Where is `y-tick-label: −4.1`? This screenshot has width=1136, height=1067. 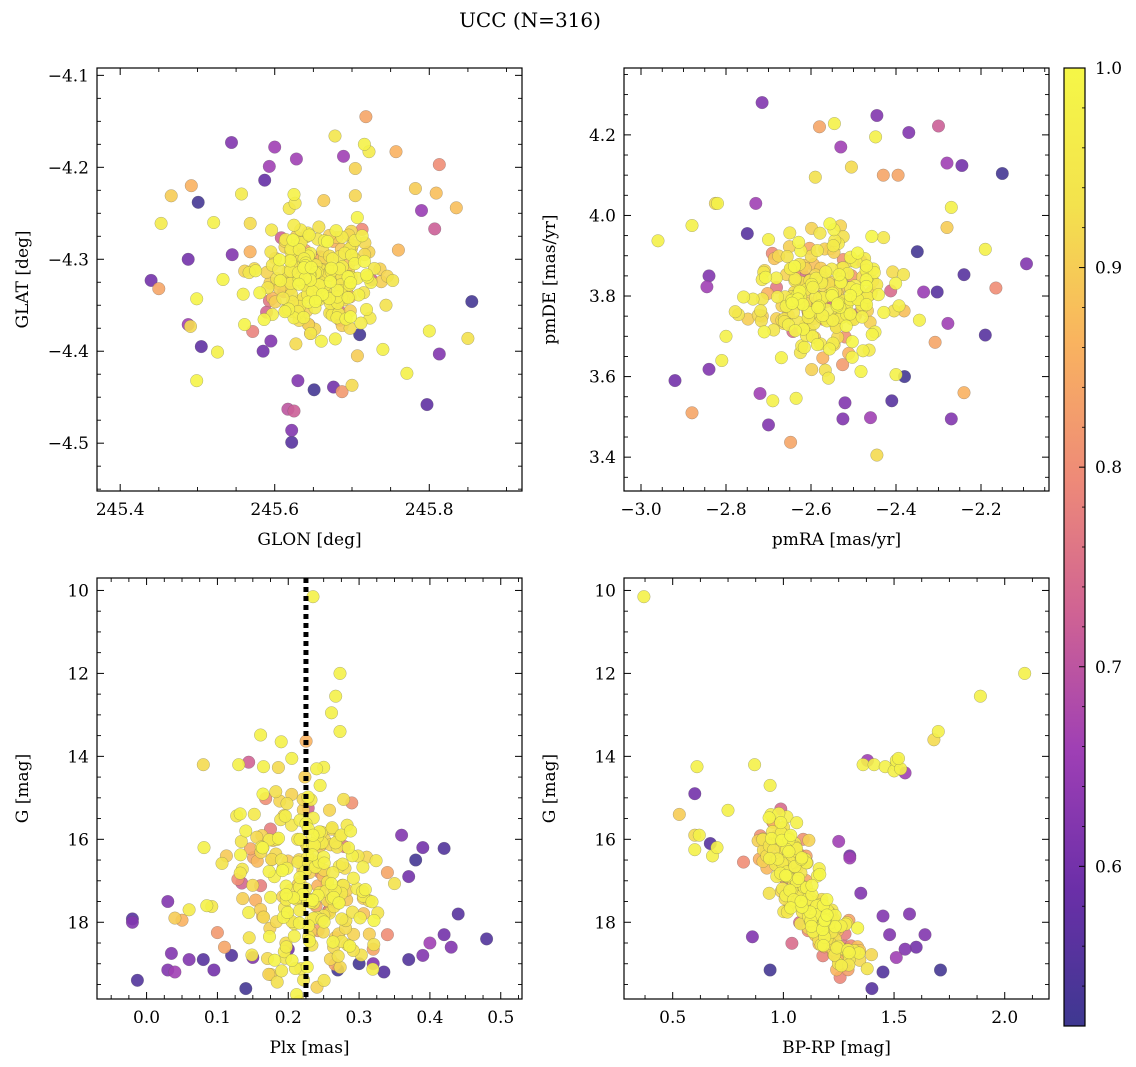
y-tick-label: −4.1 is located at coordinates (68, 76).